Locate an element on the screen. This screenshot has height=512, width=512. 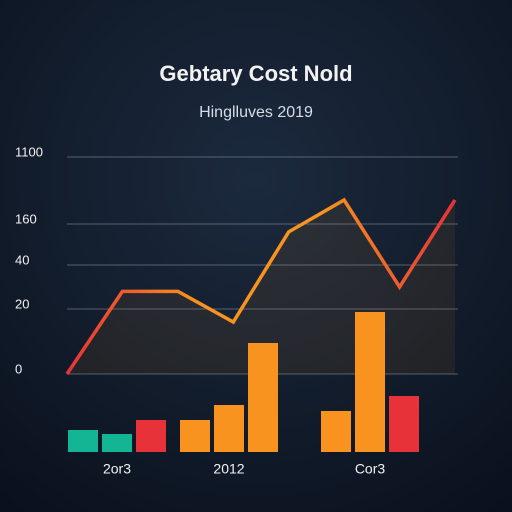
y-tick-label: 1100 is located at coordinates (29, 151).